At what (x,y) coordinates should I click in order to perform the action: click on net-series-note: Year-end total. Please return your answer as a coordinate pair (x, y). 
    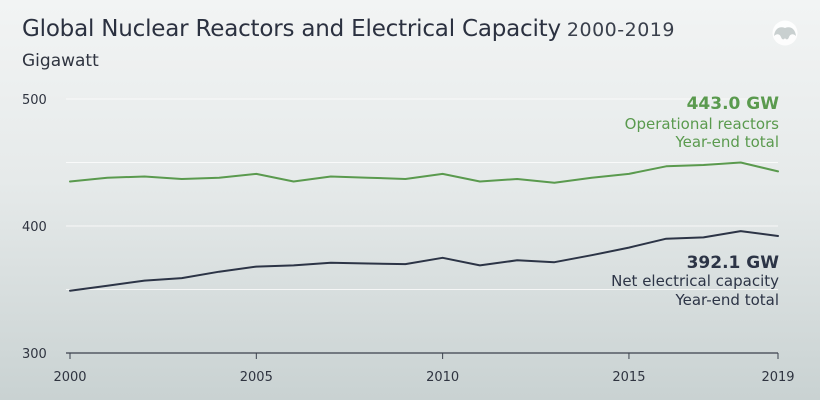
    Looking at the image, I should click on (726, 300).